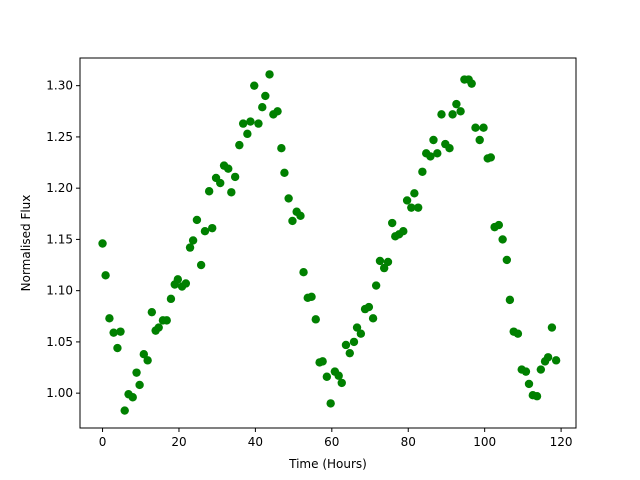 Image resolution: width=640 pixels, height=480 pixels. I want to click on x-axis-label: Time (Hours), so click(327, 464).